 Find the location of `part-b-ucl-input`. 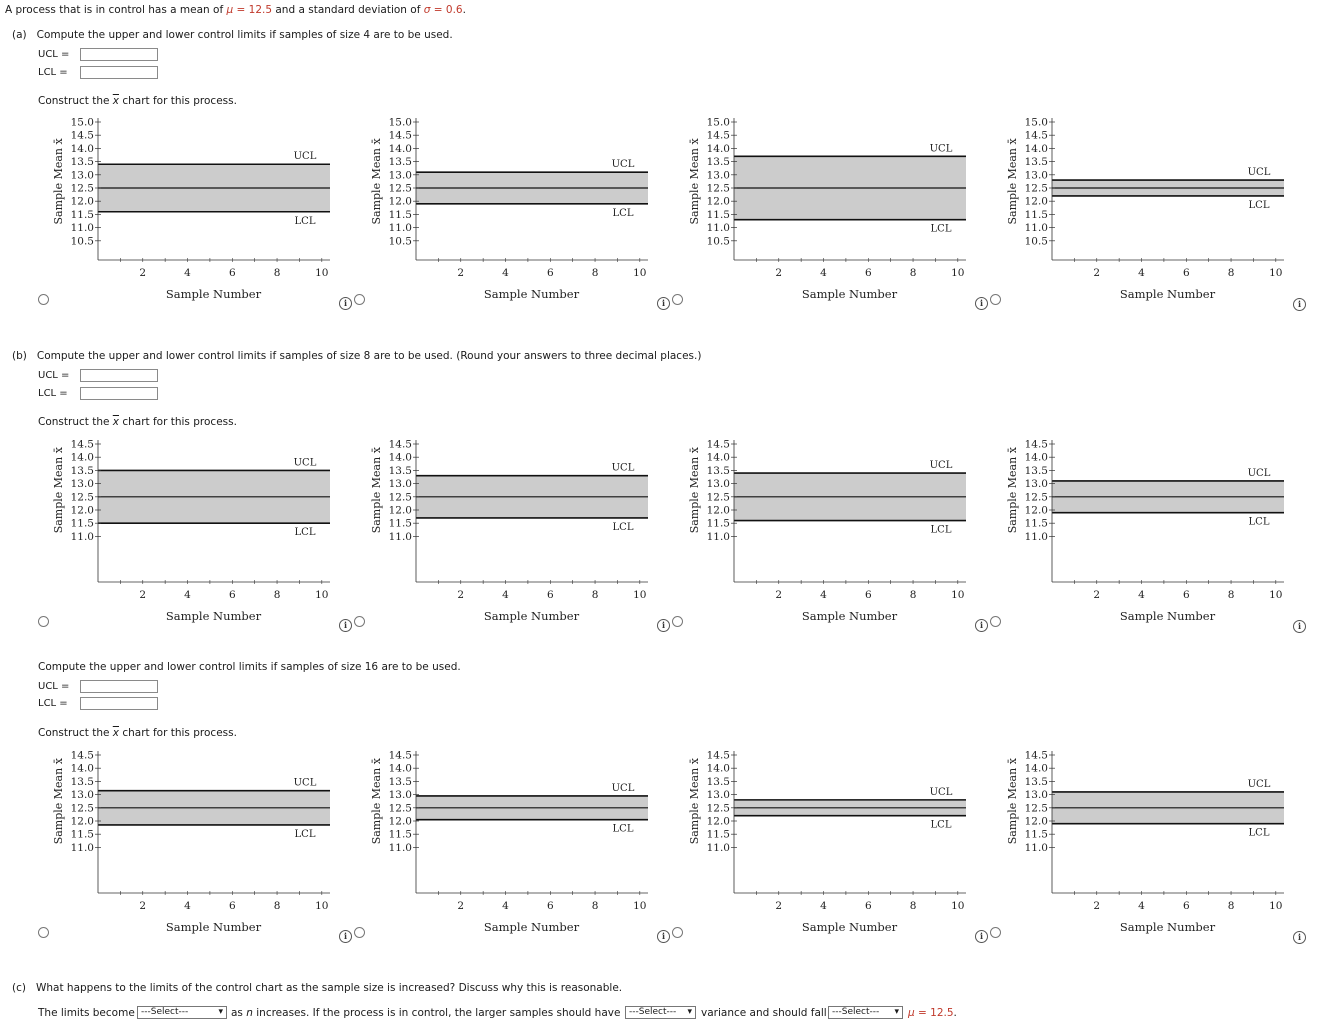

part-b-ucl-input is located at coordinates (119, 375).